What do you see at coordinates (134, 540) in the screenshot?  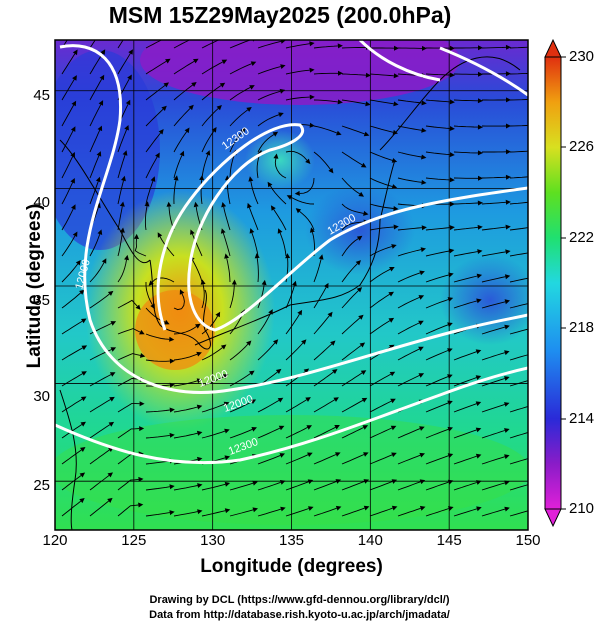 I see `x-tick-label: 125` at bounding box center [134, 540].